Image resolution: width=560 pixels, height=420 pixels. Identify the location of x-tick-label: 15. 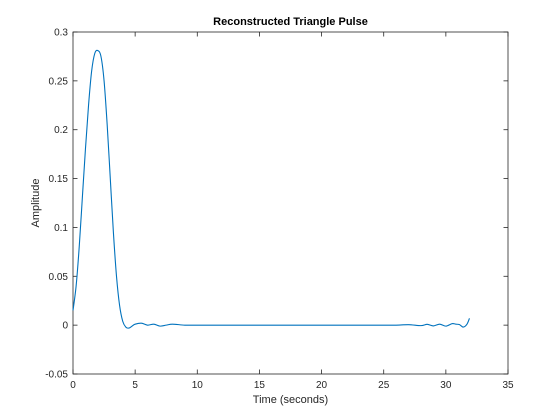
(260, 385).